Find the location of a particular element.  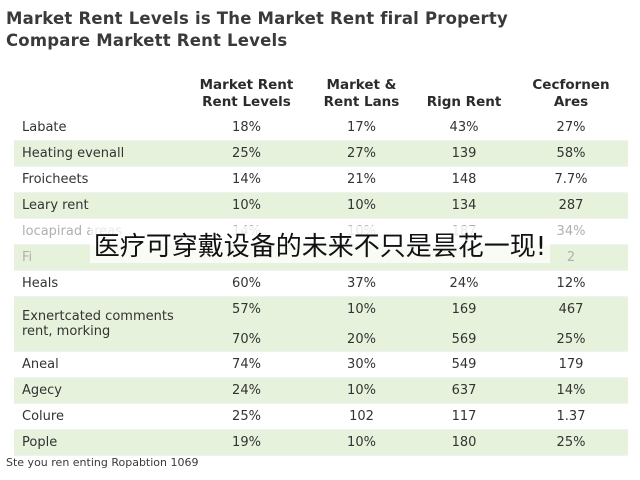

table-row: Labate 18% 17% 43% 27% is located at coordinates (321, 128).